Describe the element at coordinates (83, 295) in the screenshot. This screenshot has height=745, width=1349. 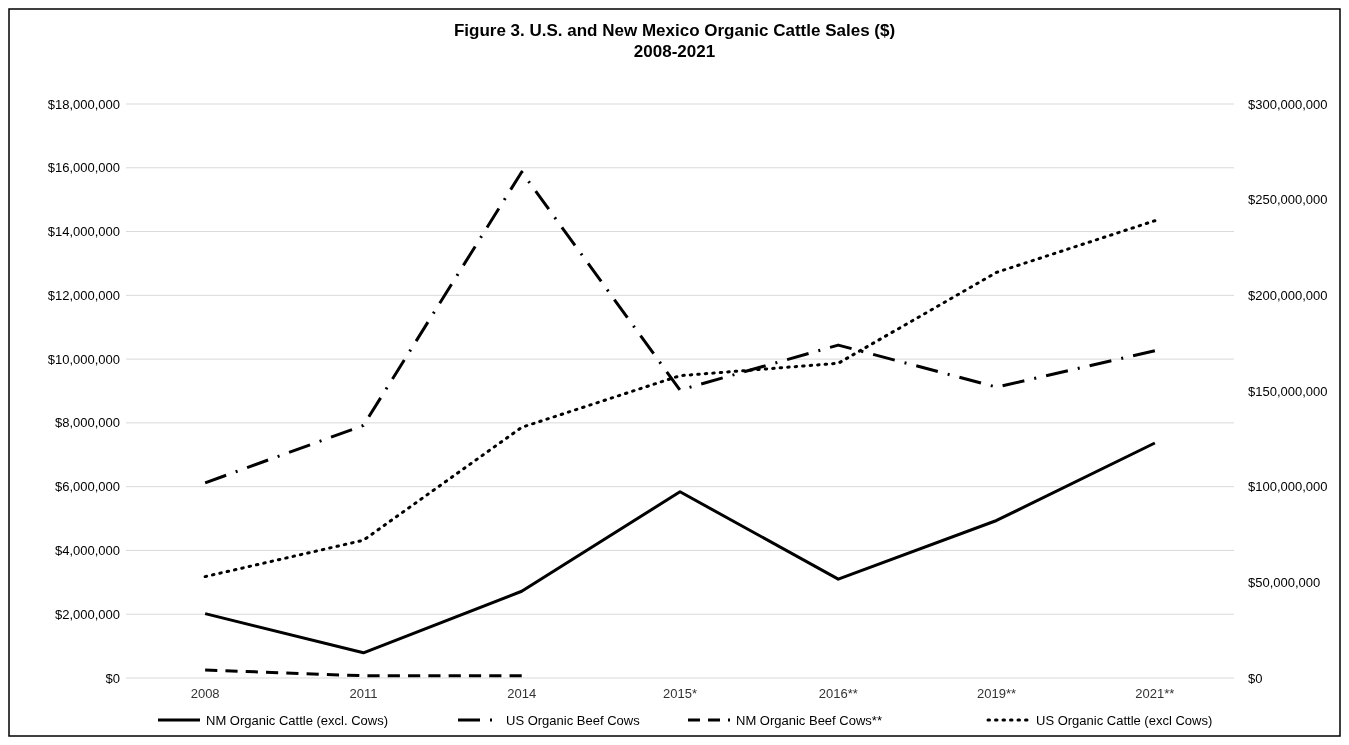
I see `y-tick-label: $12,000,000` at that location.